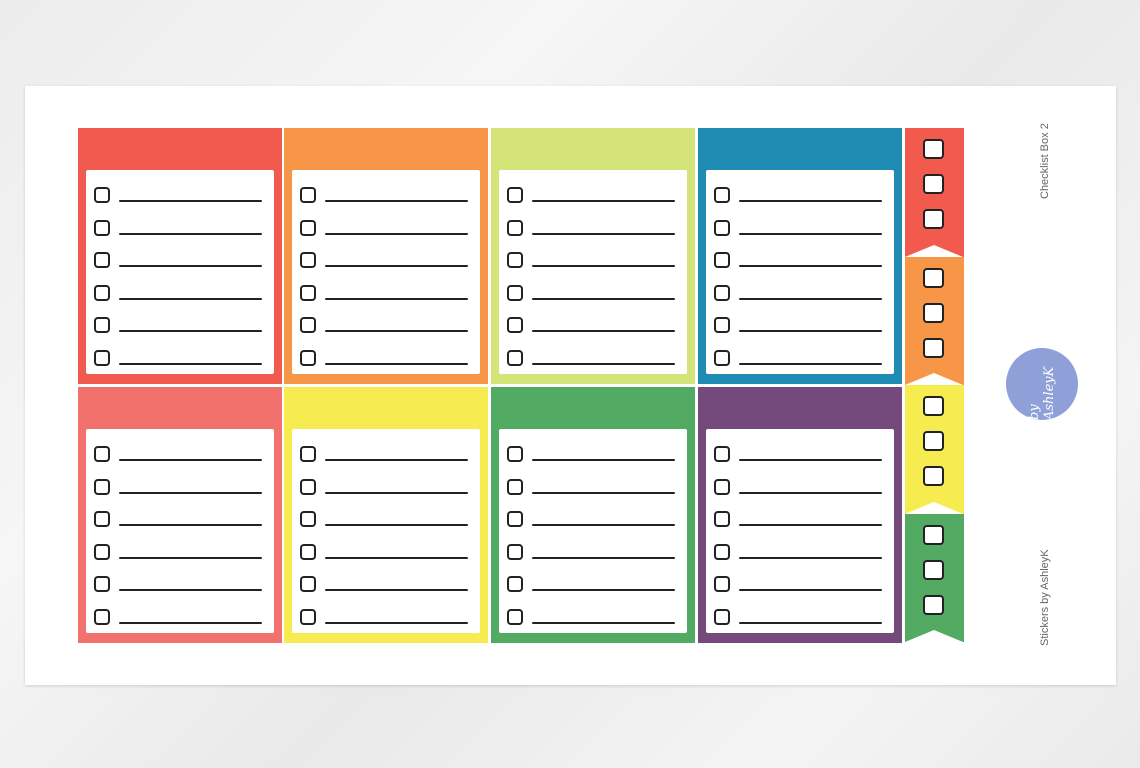 This screenshot has height=768, width=1140. I want to click on sheet-title: Checklist Box 2, so click(1045, 161).